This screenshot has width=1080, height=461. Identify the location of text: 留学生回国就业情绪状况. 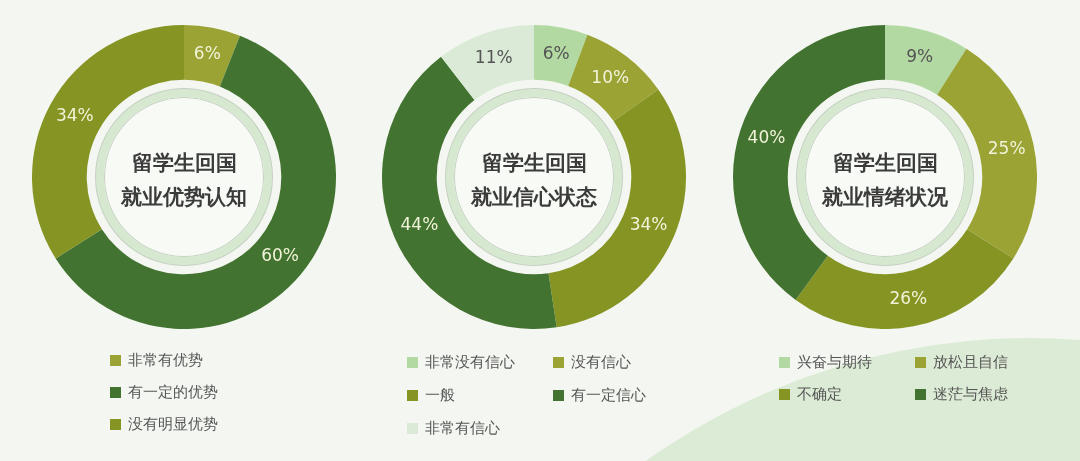
(885, 180).